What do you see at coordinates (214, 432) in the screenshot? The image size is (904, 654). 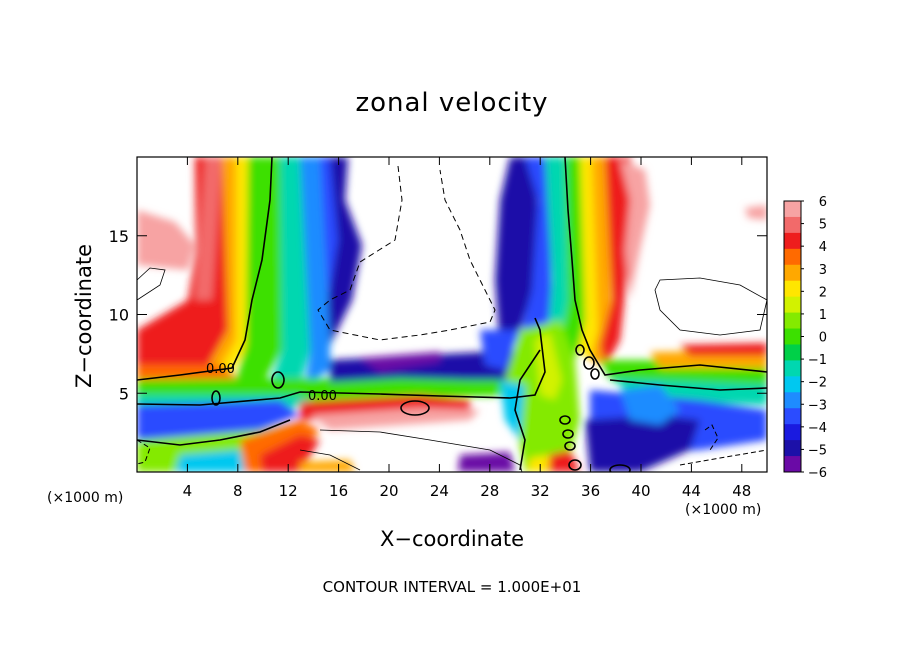 I see `contour-zero-lowleft` at bounding box center [214, 432].